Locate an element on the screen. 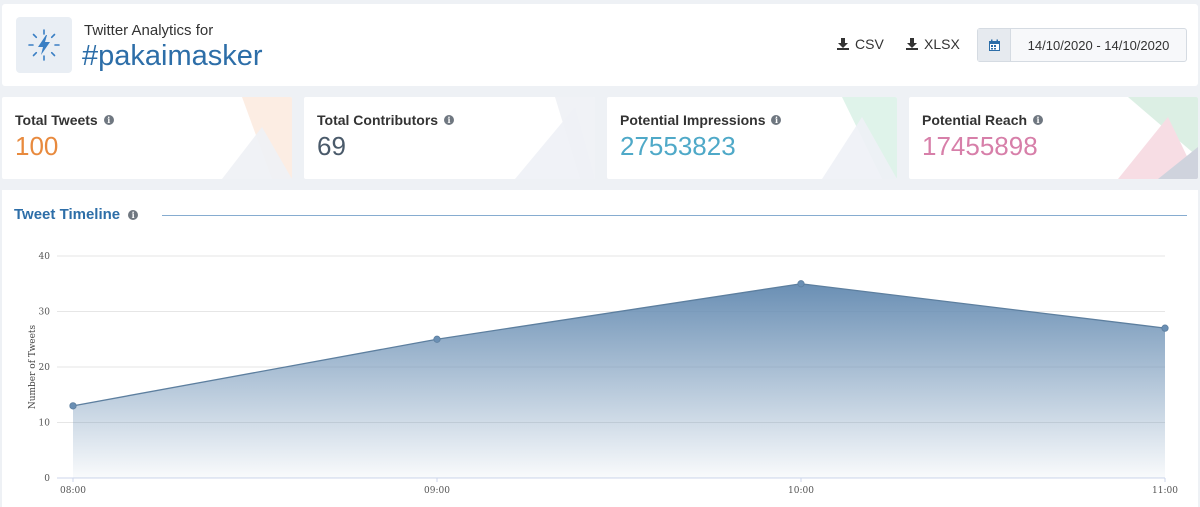  y-tick-label: 40 is located at coordinates (45, 257).